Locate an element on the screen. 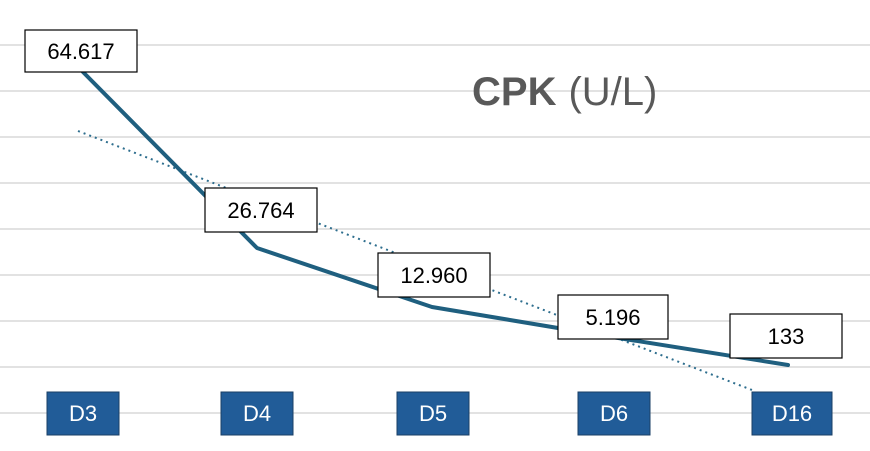 This screenshot has height=451, width=870. category-label-d5: D5 is located at coordinates (433, 413).